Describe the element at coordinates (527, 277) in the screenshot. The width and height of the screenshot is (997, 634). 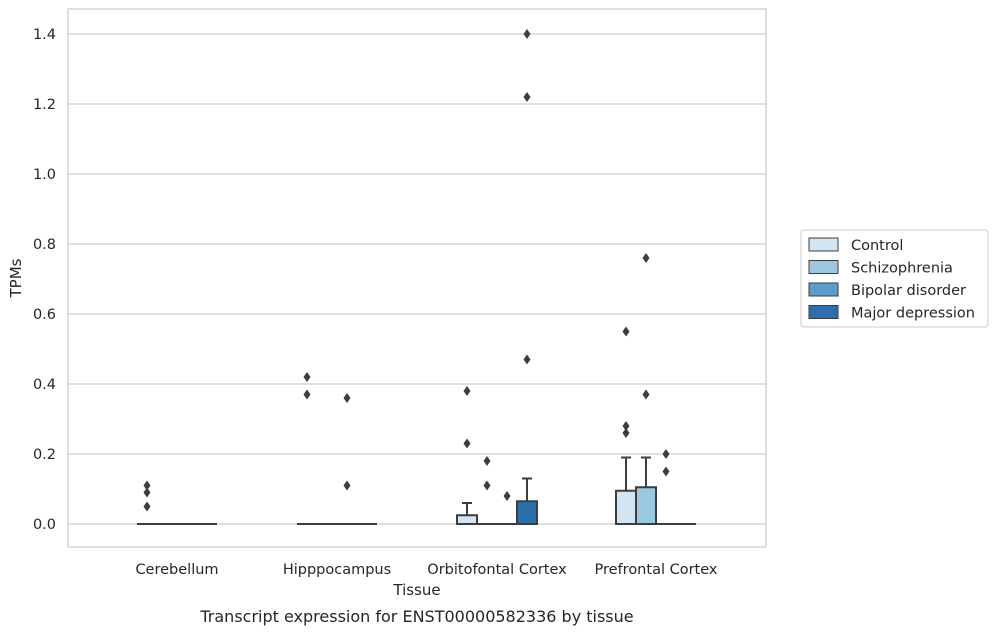
I see `box-major-depression` at that location.